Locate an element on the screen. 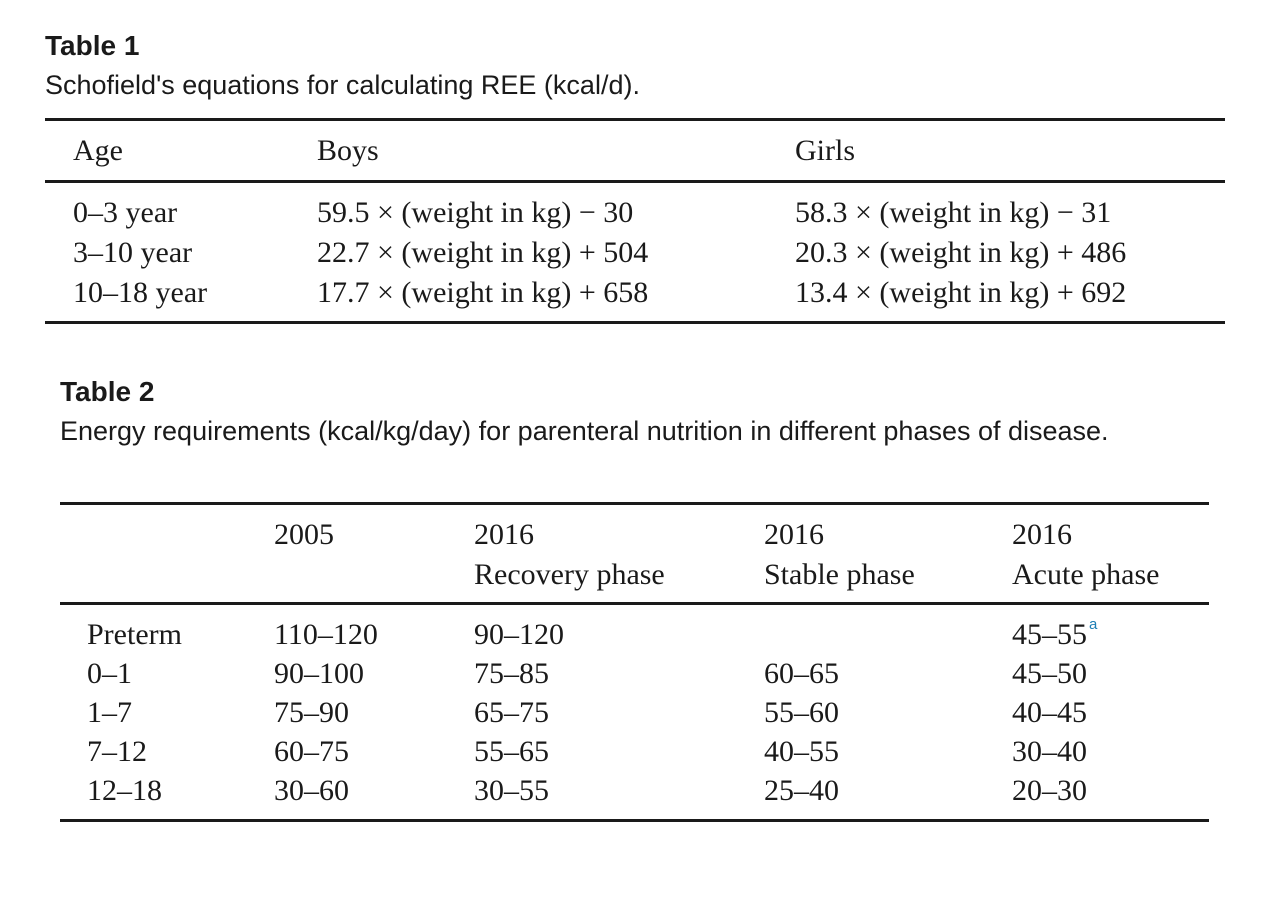 Image resolution: width=1280 pixels, height=901 pixels. table2-cell-acute: 45–55 a is located at coordinates (1054, 634).